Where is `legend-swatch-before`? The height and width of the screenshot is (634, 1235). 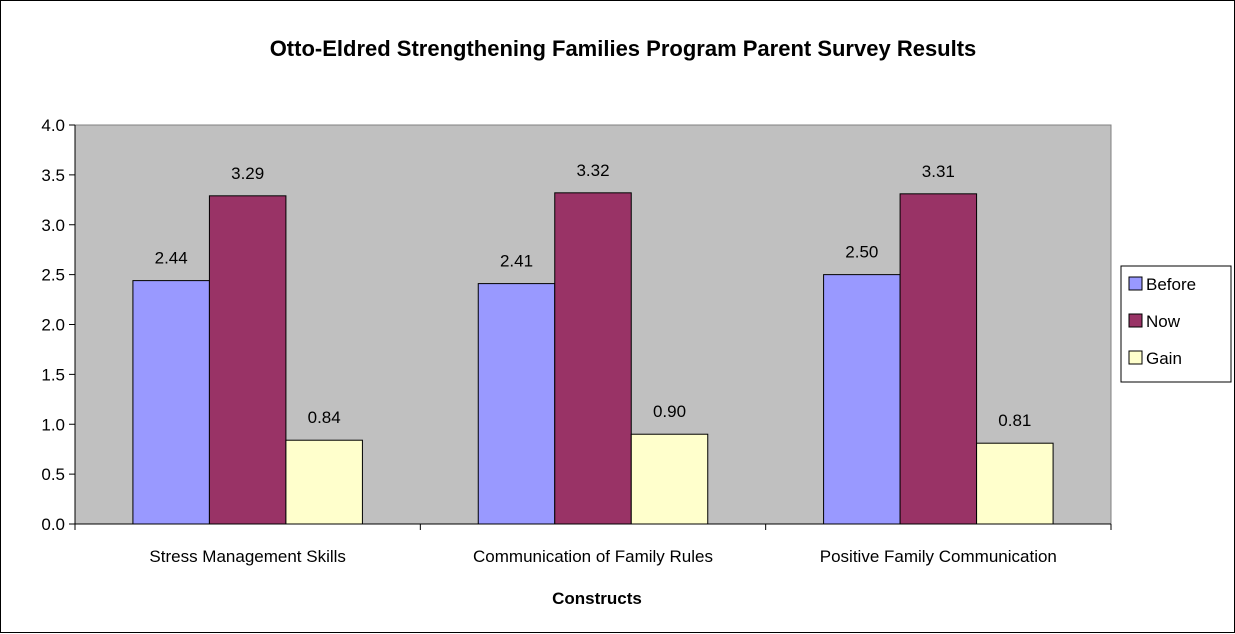 legend-swatch-before is located at coordinates (1135, 283).